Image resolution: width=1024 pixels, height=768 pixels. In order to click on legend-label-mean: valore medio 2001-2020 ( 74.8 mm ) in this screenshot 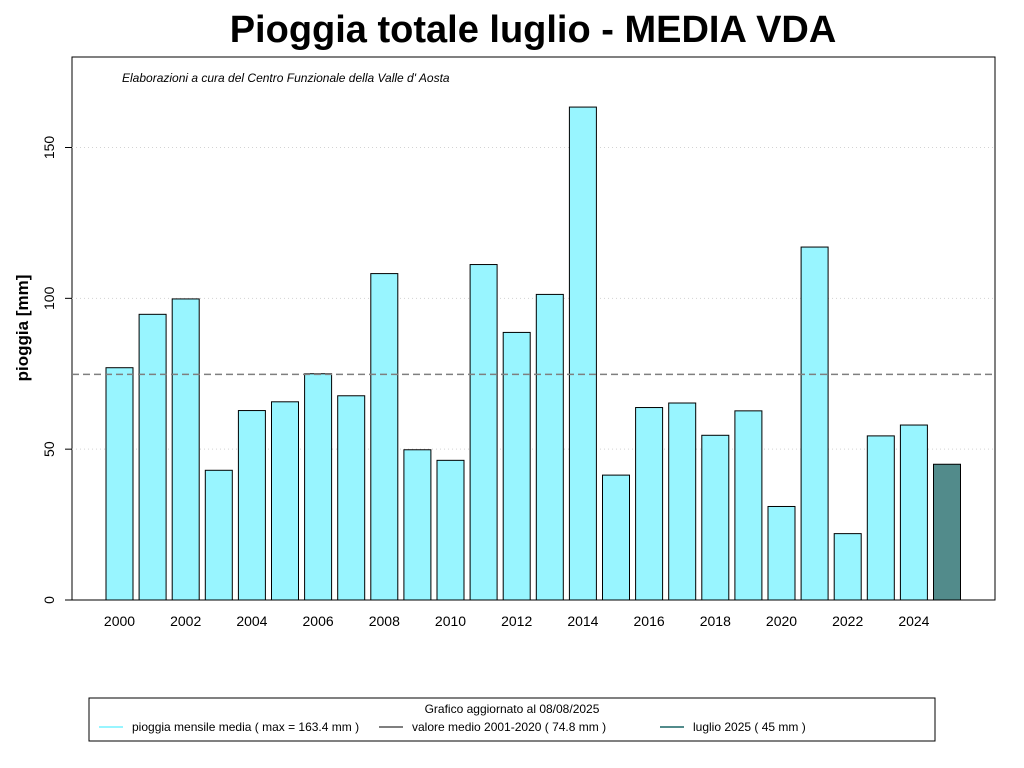, I will do `click(509, 727)`.